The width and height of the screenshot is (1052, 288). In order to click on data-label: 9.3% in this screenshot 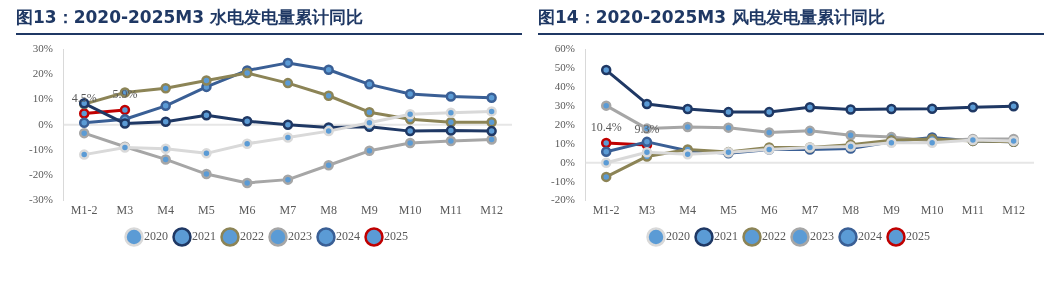, I will do `click(647, 129)`.